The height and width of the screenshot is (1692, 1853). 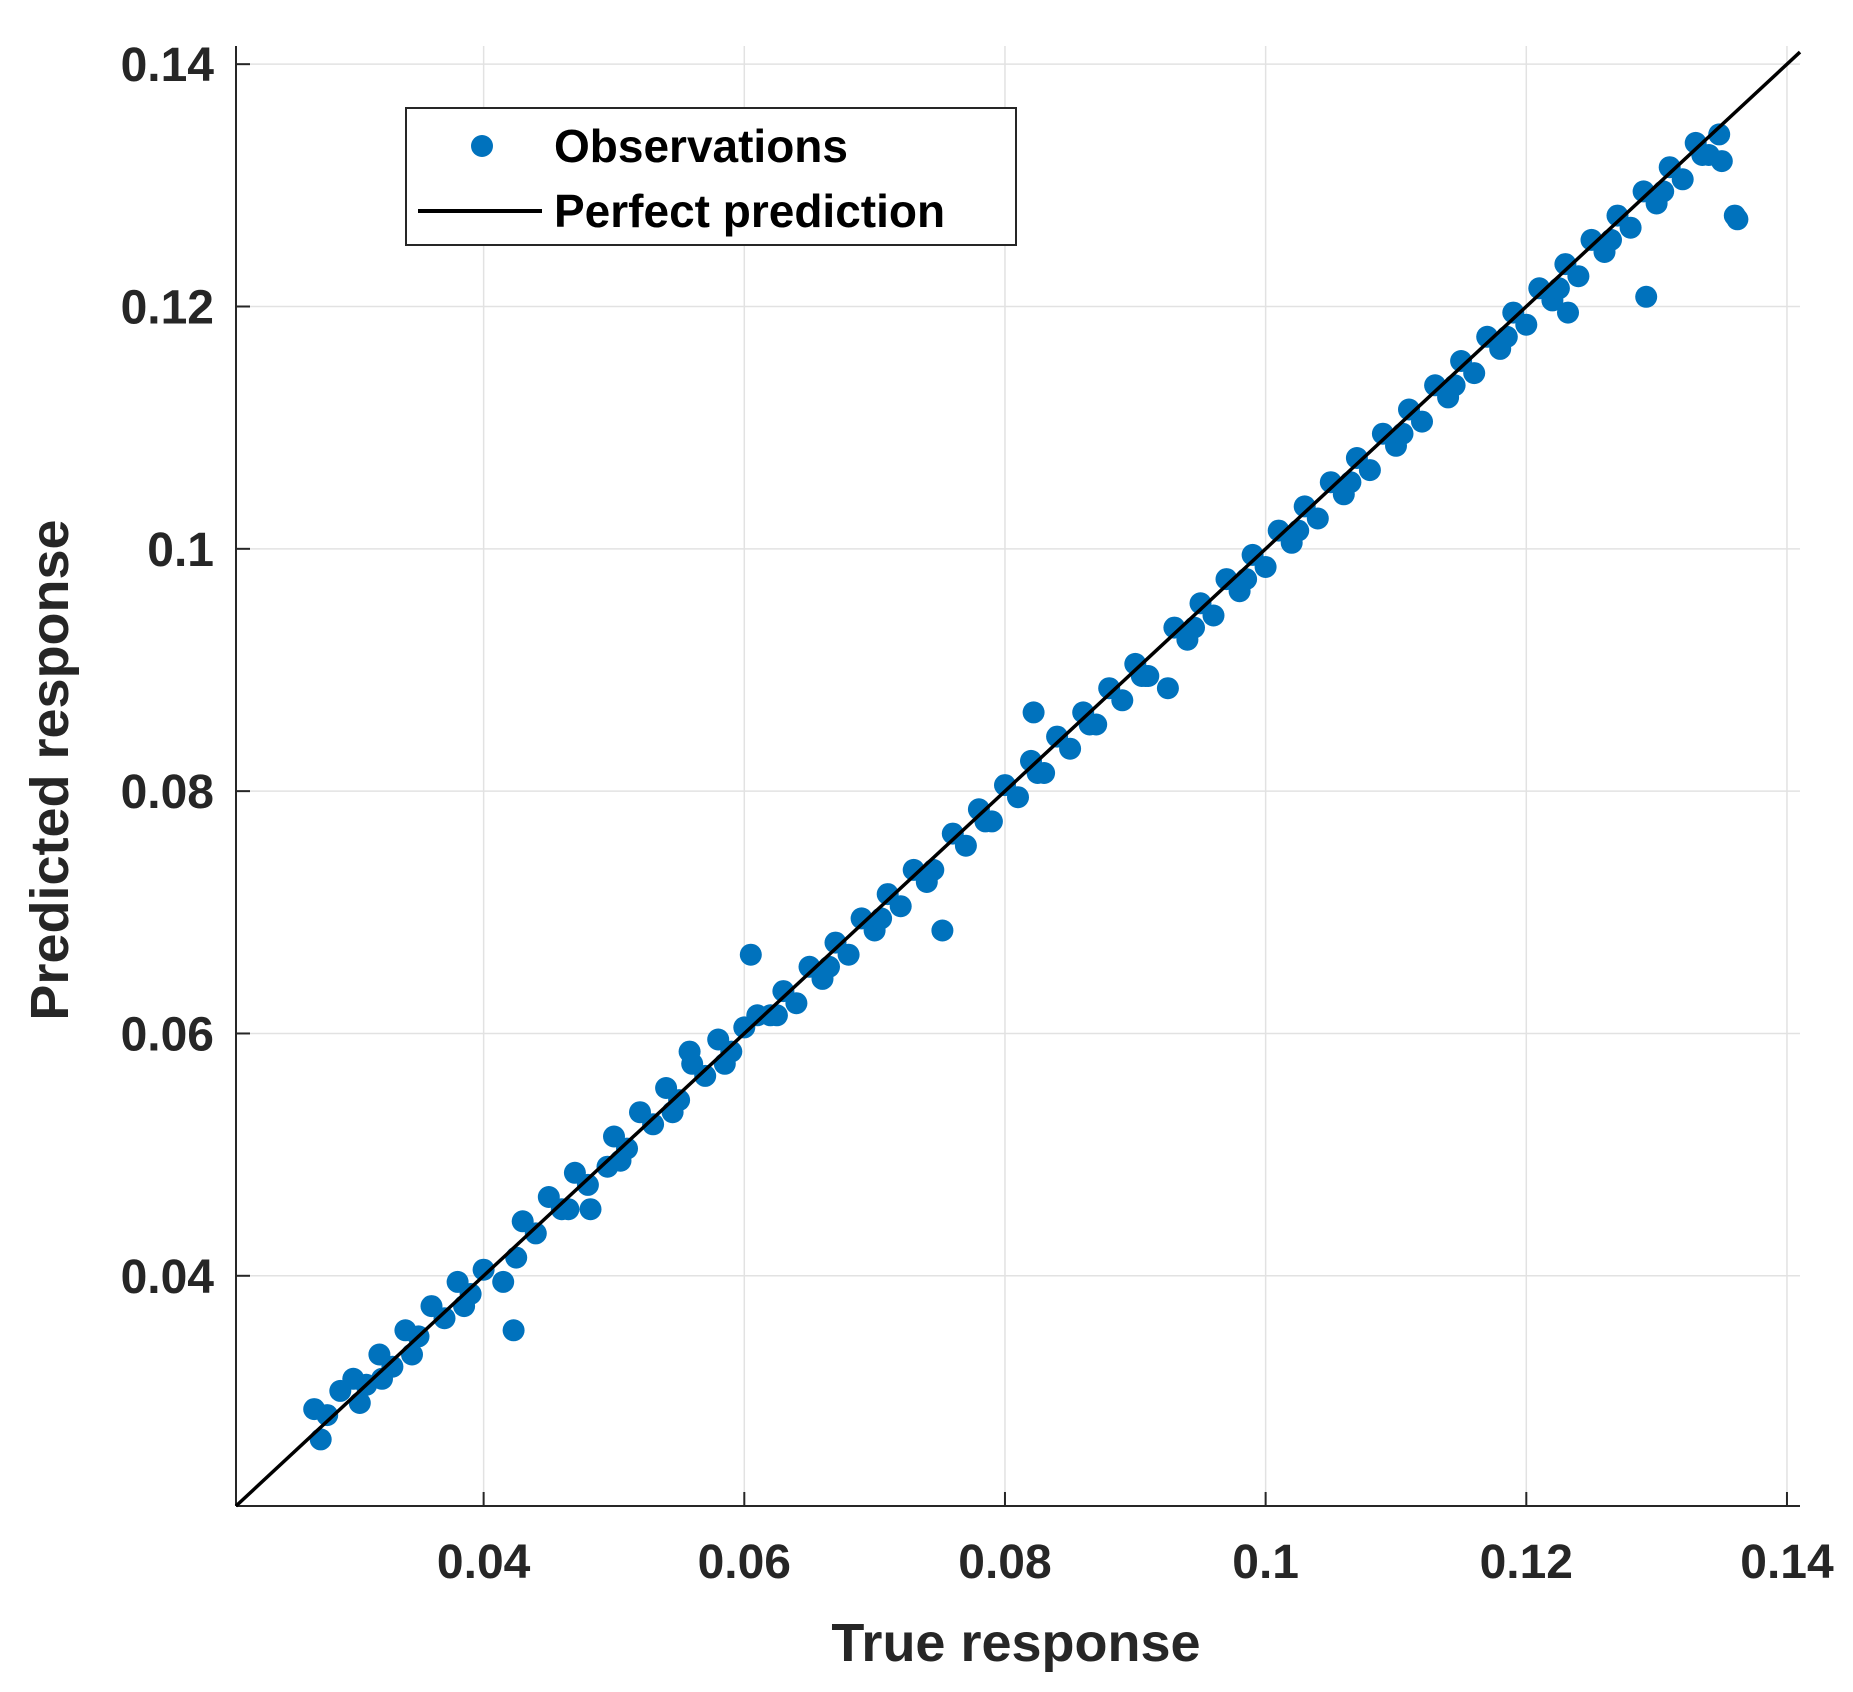 I want to click on legend-observations-marker, so click(x=482, y=146).